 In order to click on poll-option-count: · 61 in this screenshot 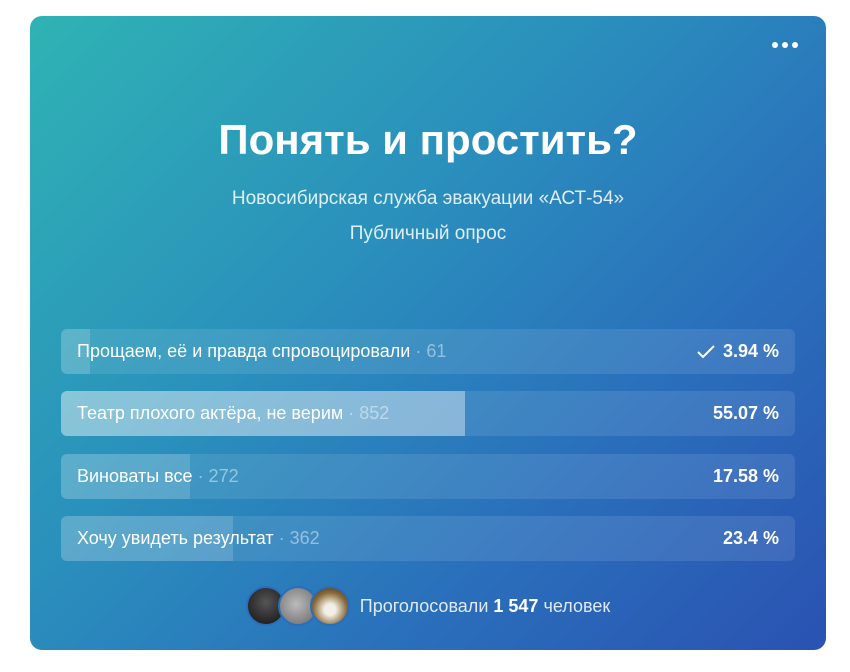, I will do `click(431, 351)`.